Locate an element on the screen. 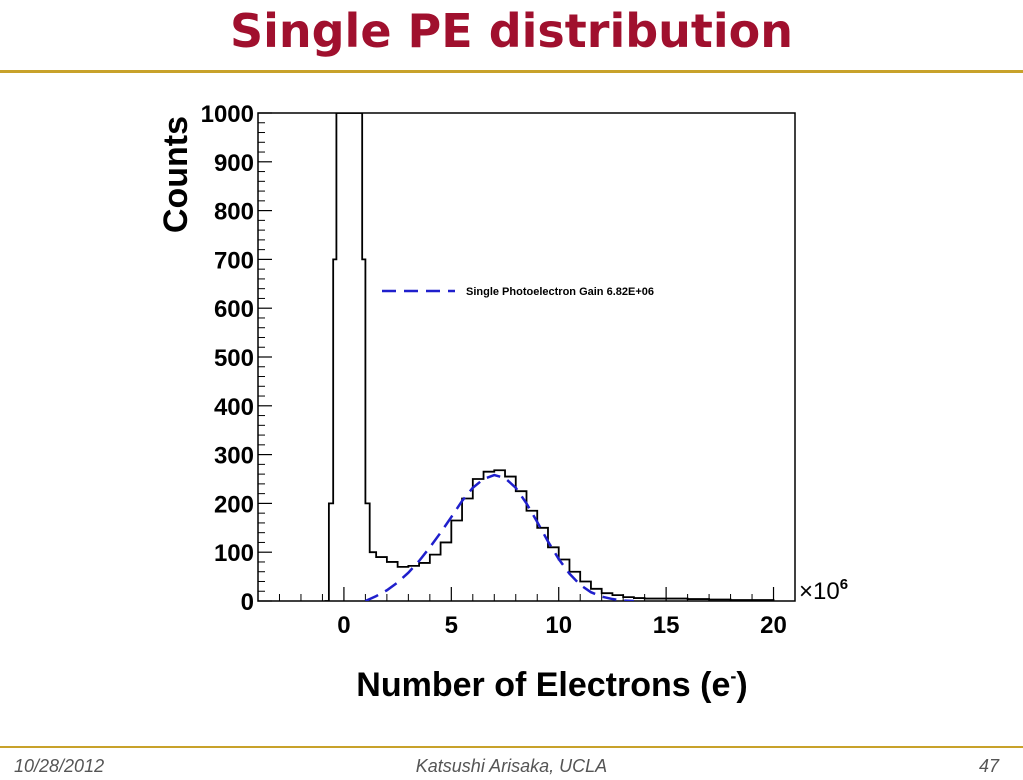  y-tick-label: 100 is located at coordinates (234, 553).